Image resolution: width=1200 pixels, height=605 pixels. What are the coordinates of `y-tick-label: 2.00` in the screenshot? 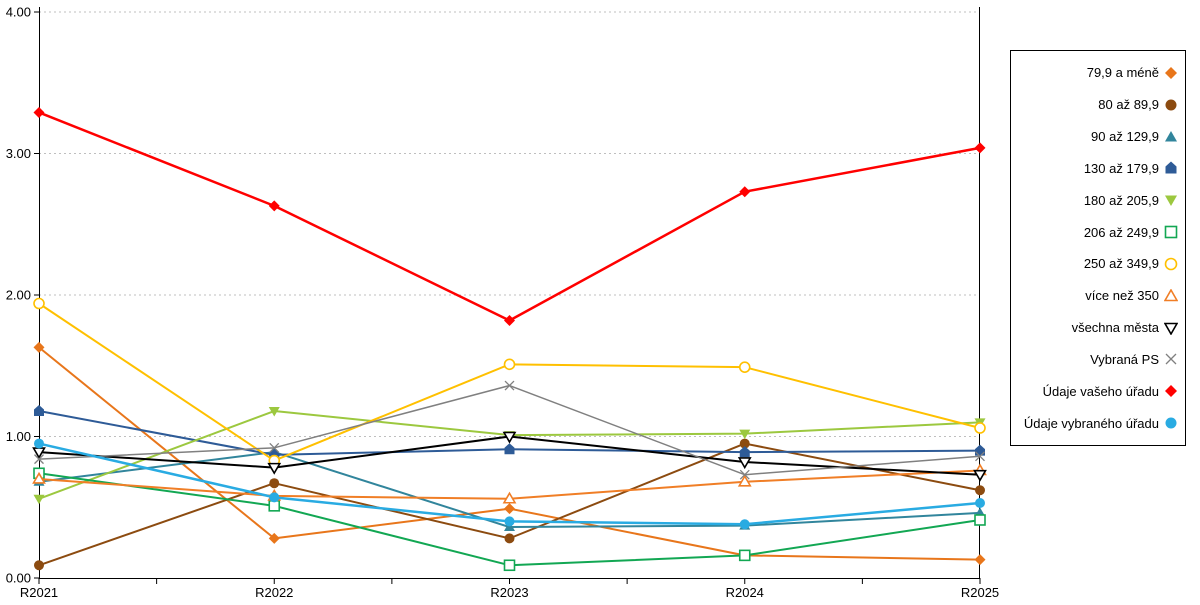 It's located at (18, 295).